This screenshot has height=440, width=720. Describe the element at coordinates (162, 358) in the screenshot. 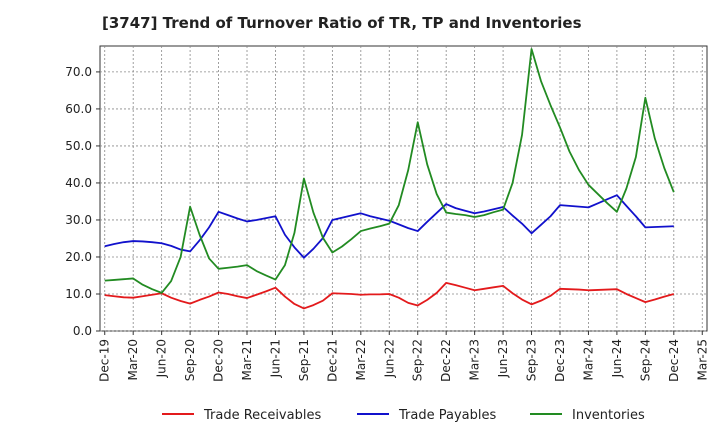

I see `x-tick-label: Jun-20` at that location.